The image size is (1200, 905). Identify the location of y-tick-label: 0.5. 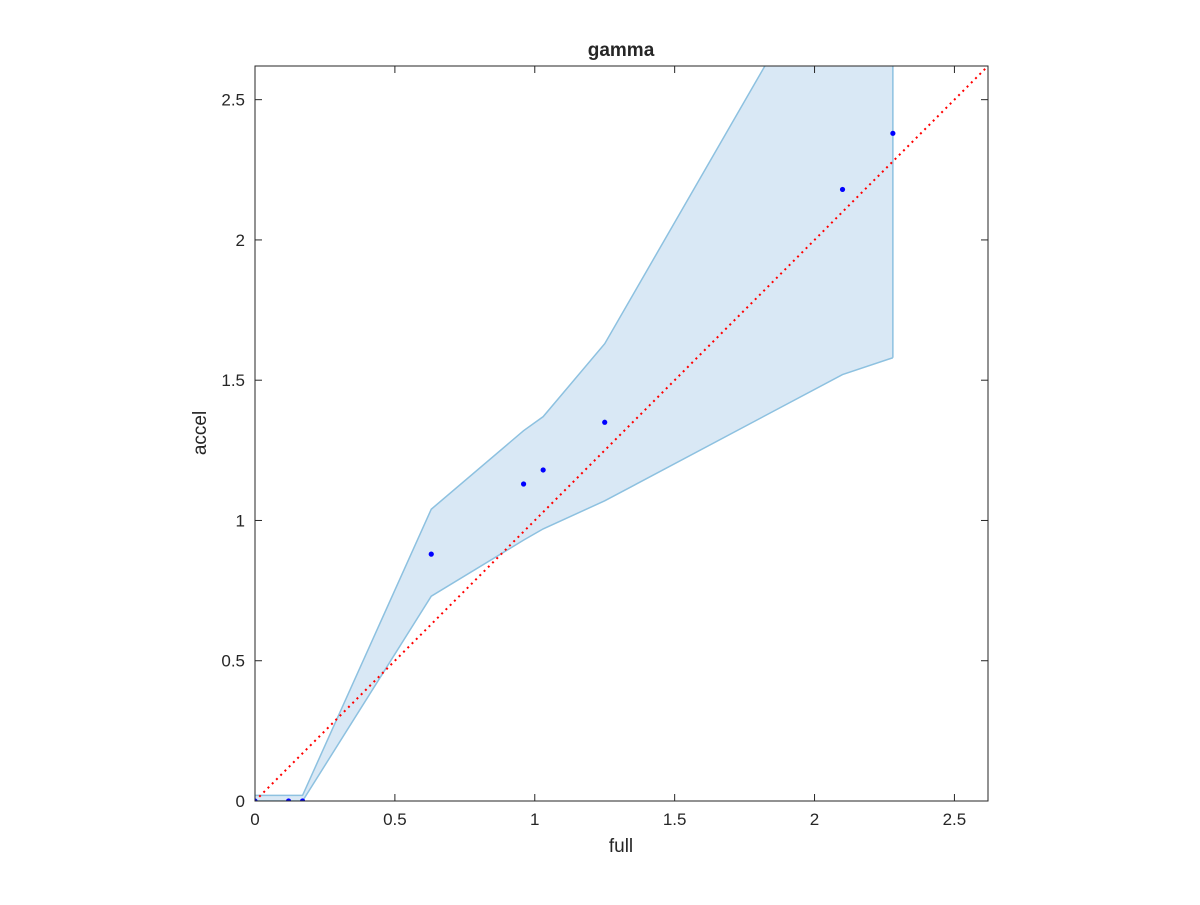
(233, 661).